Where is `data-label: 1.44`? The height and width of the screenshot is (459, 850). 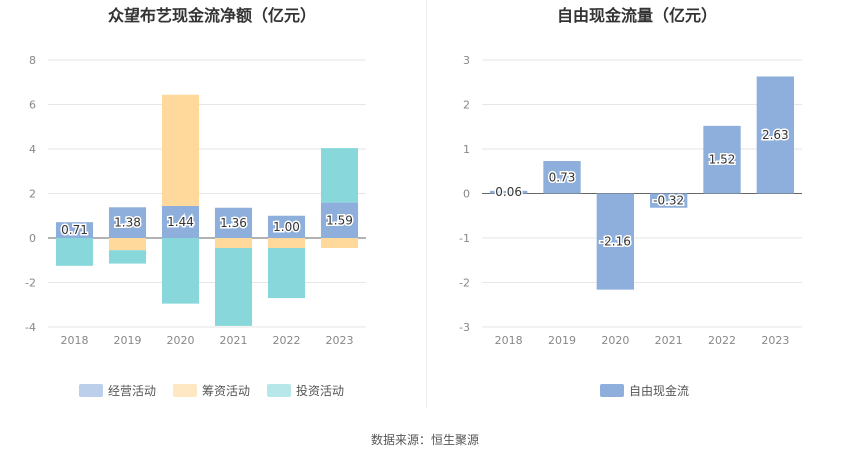
data-label: 1.44 is located at coordinates (180, 222).